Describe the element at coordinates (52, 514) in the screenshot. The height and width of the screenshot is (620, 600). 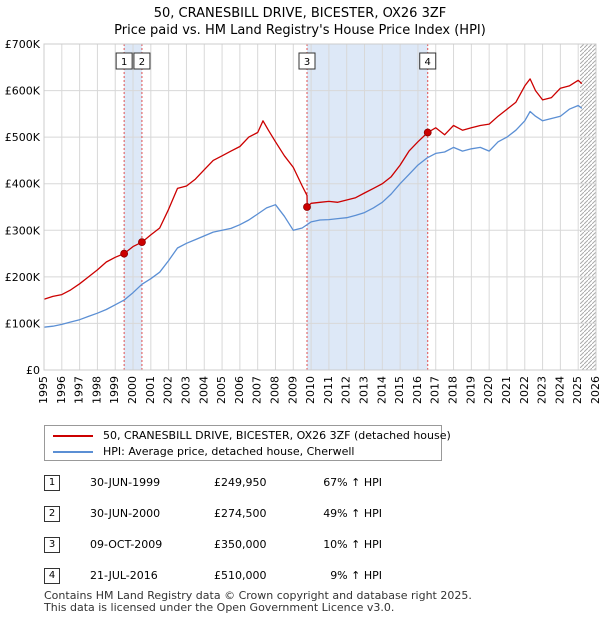
I see `transaction-badge: 2` at that location.